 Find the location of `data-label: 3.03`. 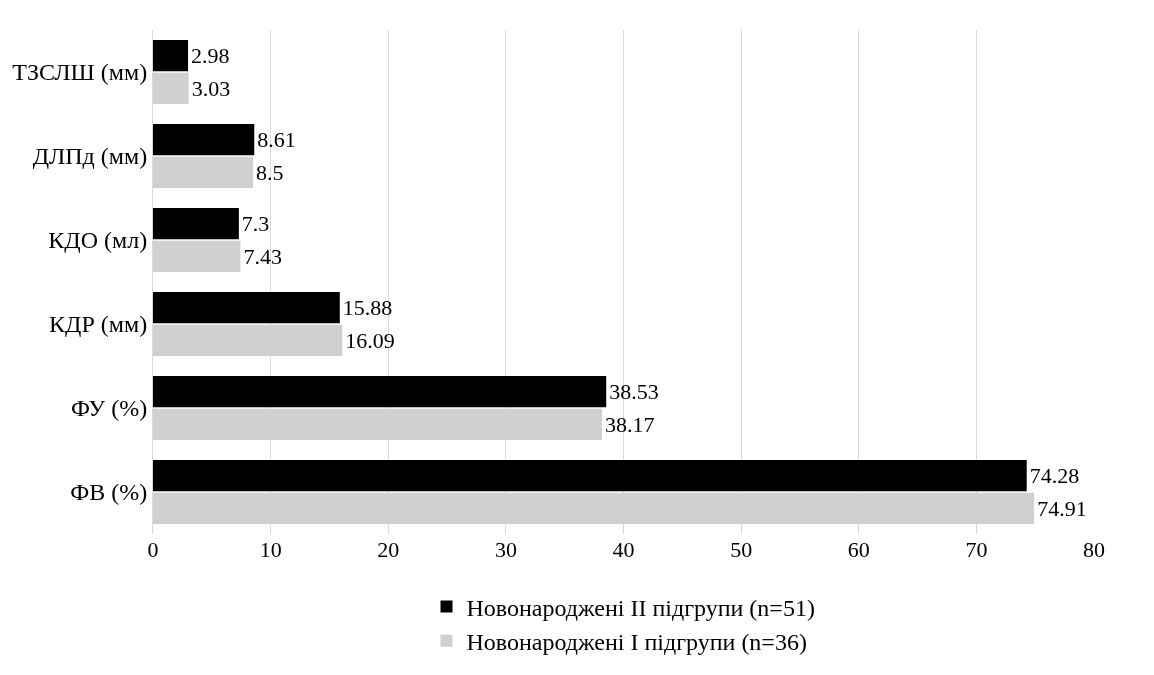

data-label: 3.03 is located at coordinates (211, 88).